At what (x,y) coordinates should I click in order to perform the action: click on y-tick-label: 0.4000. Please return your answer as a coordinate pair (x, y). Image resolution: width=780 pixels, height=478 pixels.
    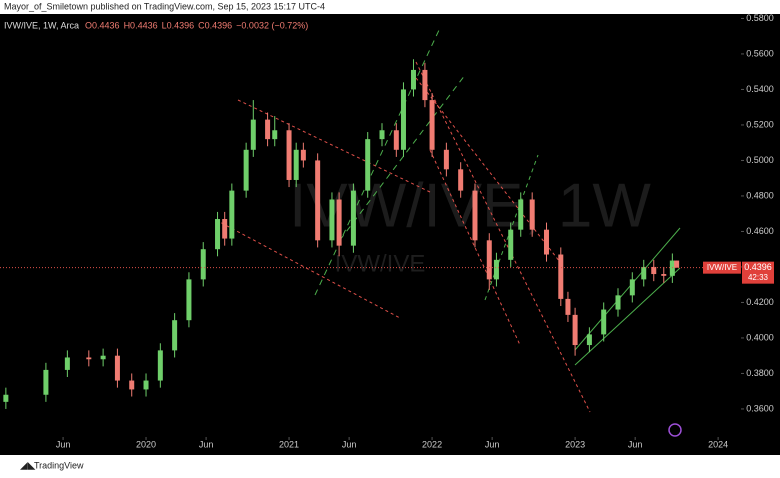
    Looking at the image, I should click on (760, 337).